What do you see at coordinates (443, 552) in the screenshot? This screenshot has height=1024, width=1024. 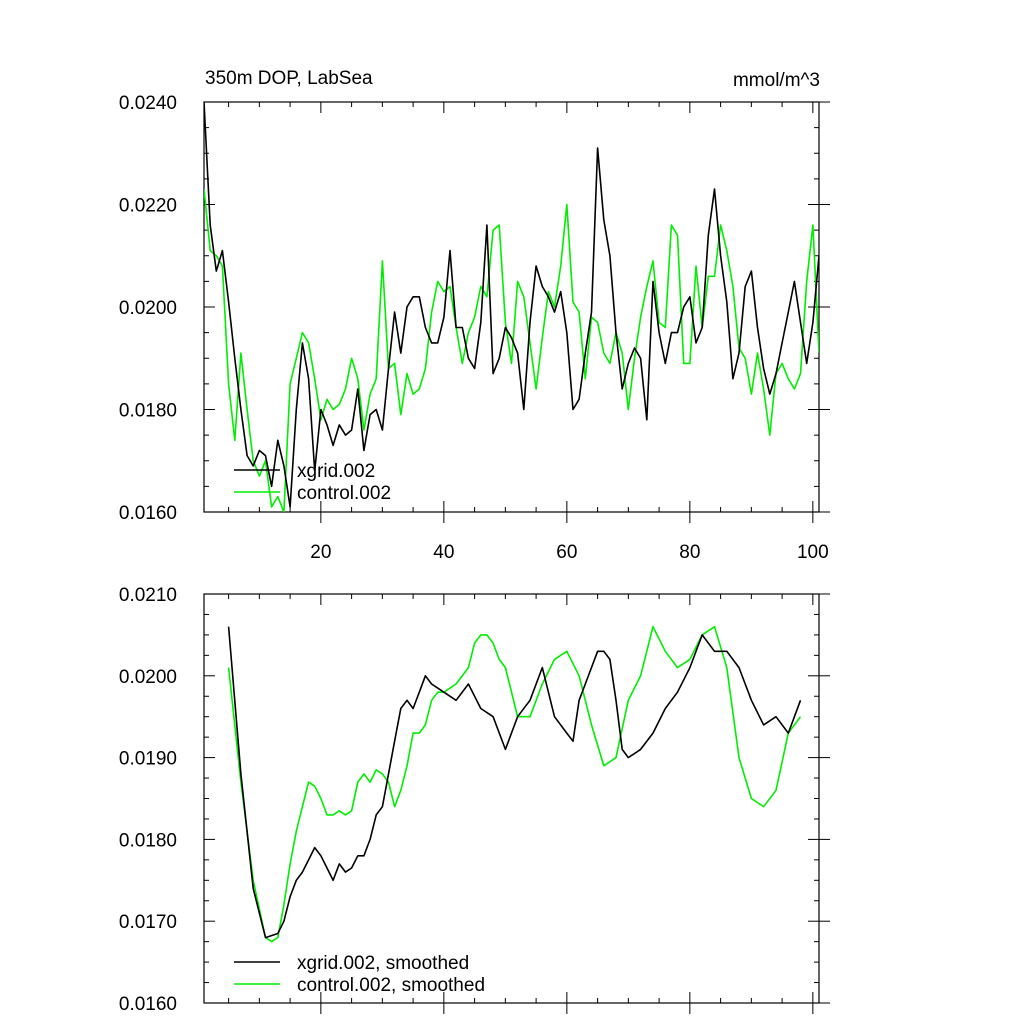 I see `top-x-tick-label: 40` at bounding box center [443, 552].